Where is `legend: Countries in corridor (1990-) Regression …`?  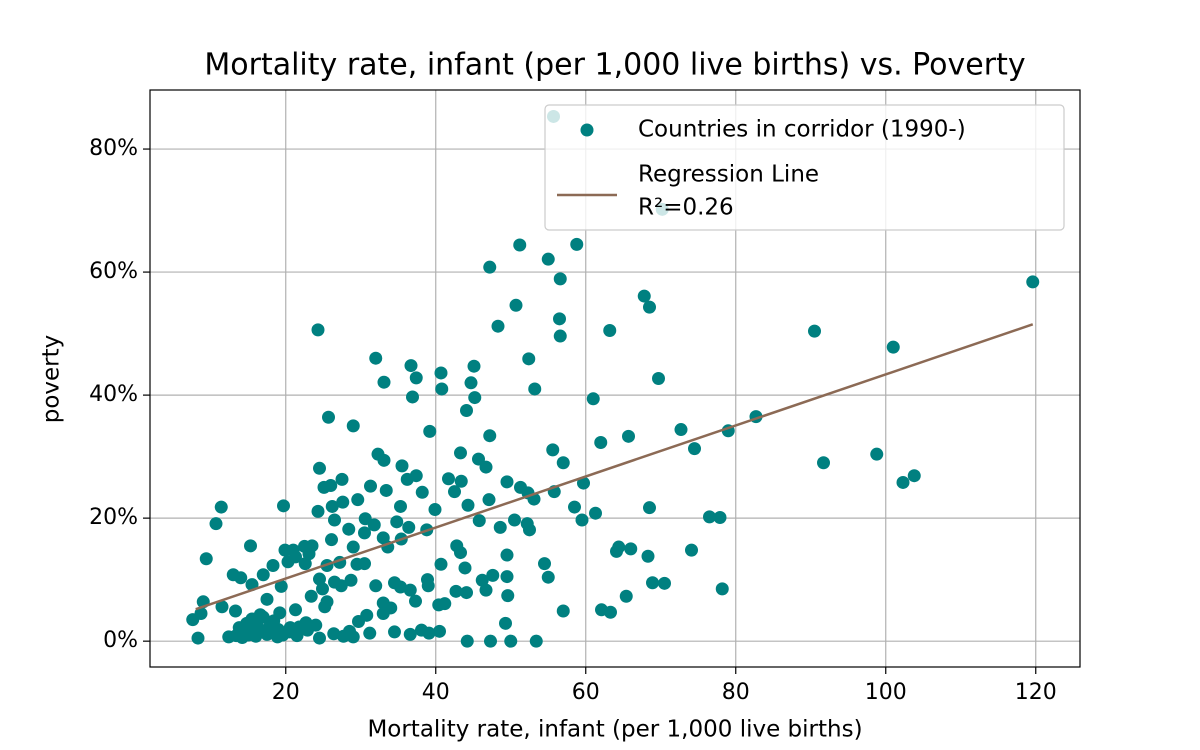
legend: Countries in corridor (1990-) Regression … is located at coordinates (804, 167).